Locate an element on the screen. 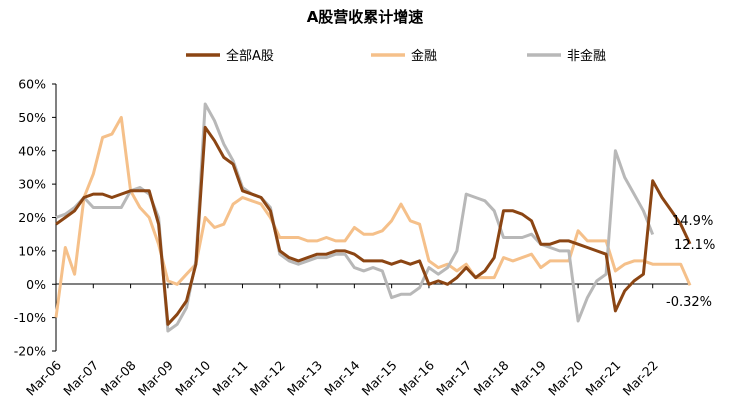 The image size is (730, 419). x-tick-label: Mar-16 is located at coordinates (416, 377).